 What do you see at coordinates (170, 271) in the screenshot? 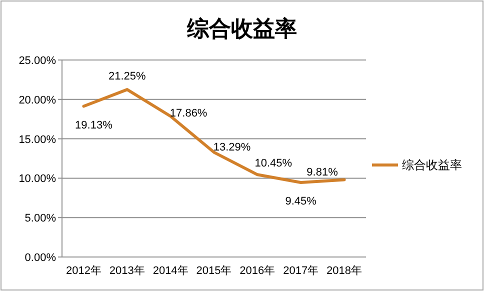
I see `x-tick-label: 2014年` at bounding box center [170, 271].